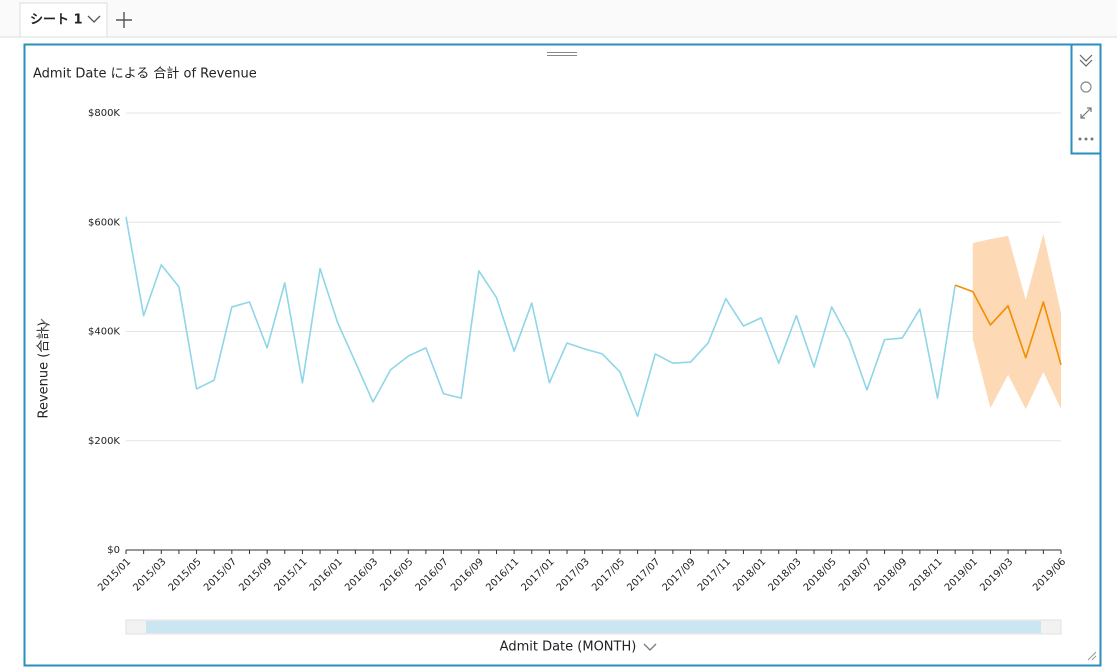 The width and height of the screenshot is (1117, 670). I want to click on expand-icon, so click(1086, 113).